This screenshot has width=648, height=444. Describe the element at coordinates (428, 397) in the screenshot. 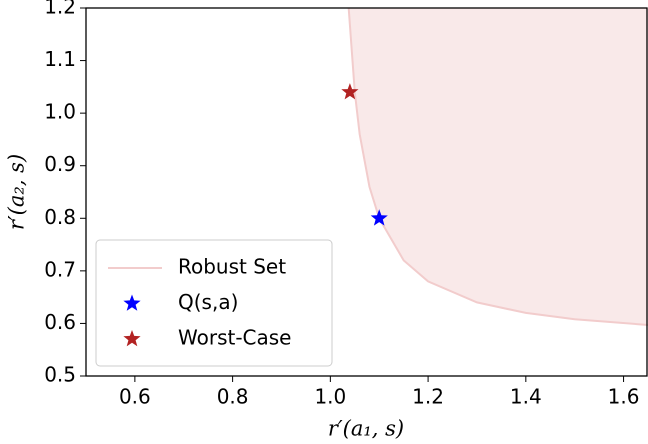

I see `x-tick-label: 1.2` at that location.